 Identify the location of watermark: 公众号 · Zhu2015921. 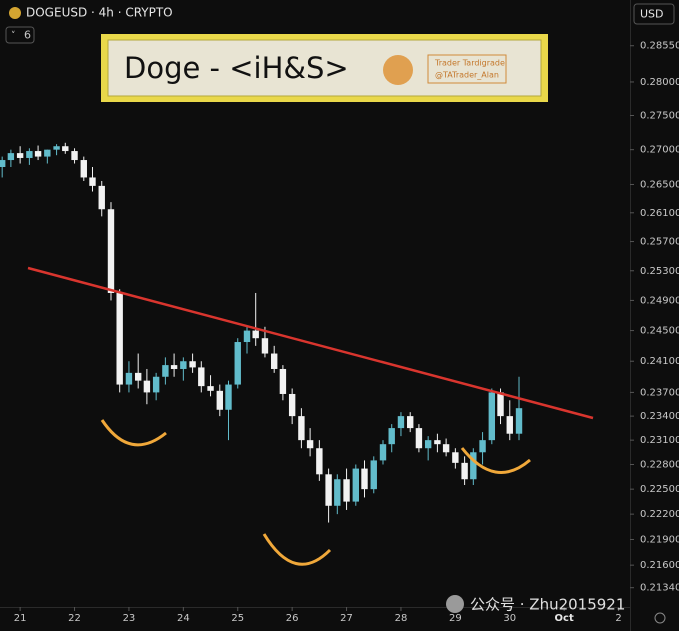
(547, 605).